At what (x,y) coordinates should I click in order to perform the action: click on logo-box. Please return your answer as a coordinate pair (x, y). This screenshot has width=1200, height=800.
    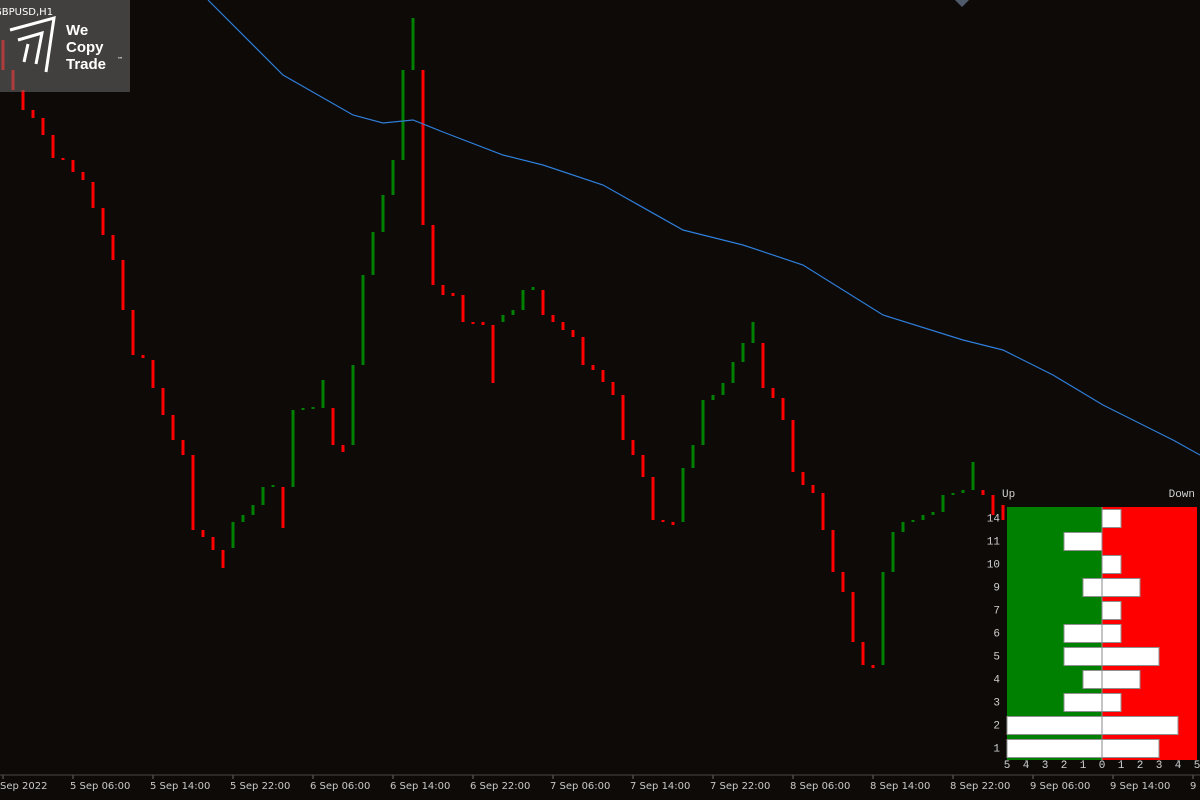
    Looking at the image, I should click on (65, 46).